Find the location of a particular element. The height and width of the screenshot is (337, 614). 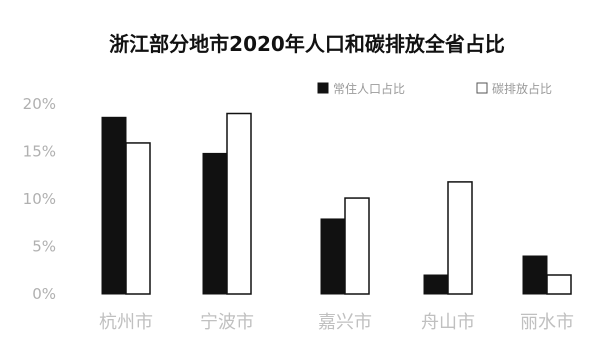

x-tick-label: 杭州市 is located at coordinates (126, 322).